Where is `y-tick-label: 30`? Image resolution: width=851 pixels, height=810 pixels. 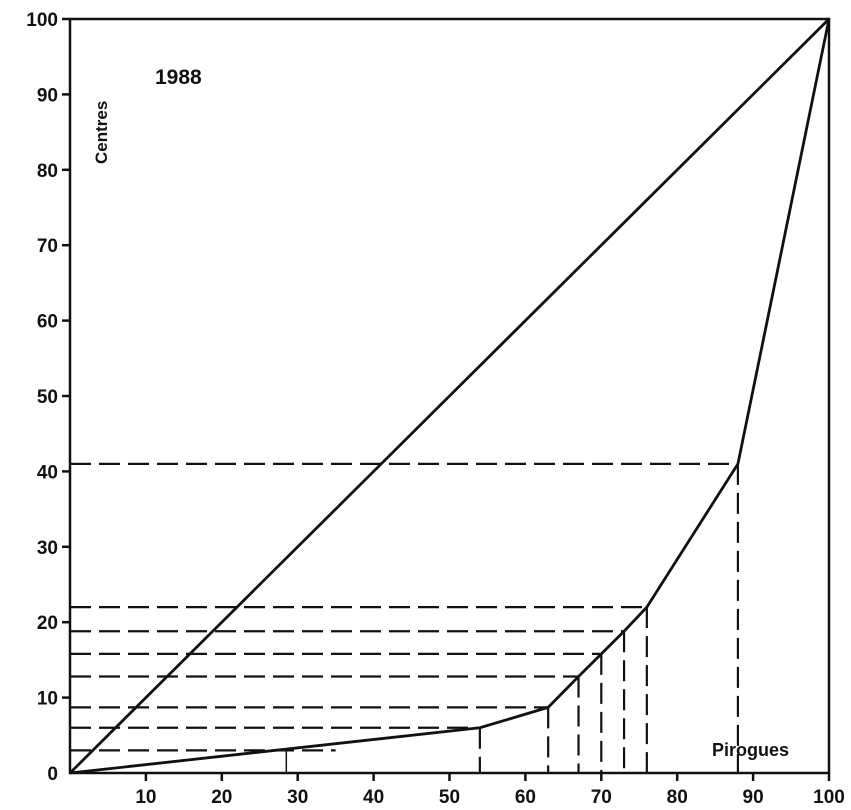 y-tick-label: 30 is located at coordinates (47, 548).